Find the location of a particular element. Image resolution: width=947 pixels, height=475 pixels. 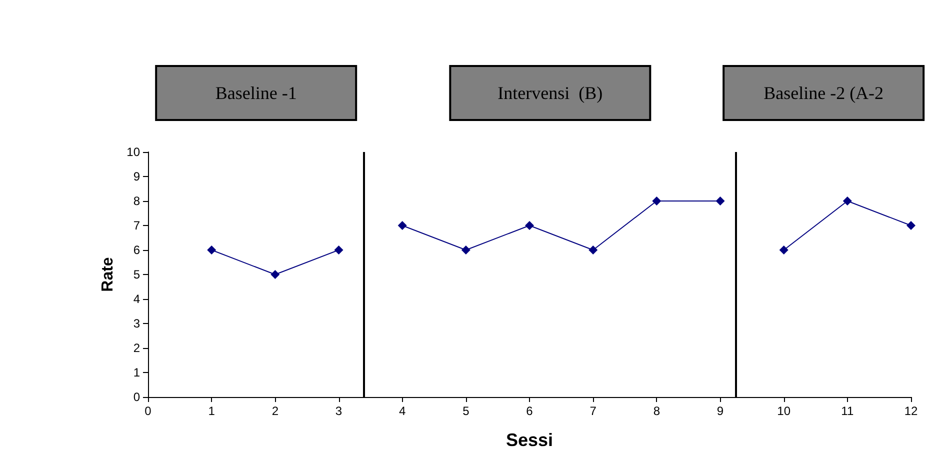

x-tick-label: 1 is located at coordinates (212, 411).